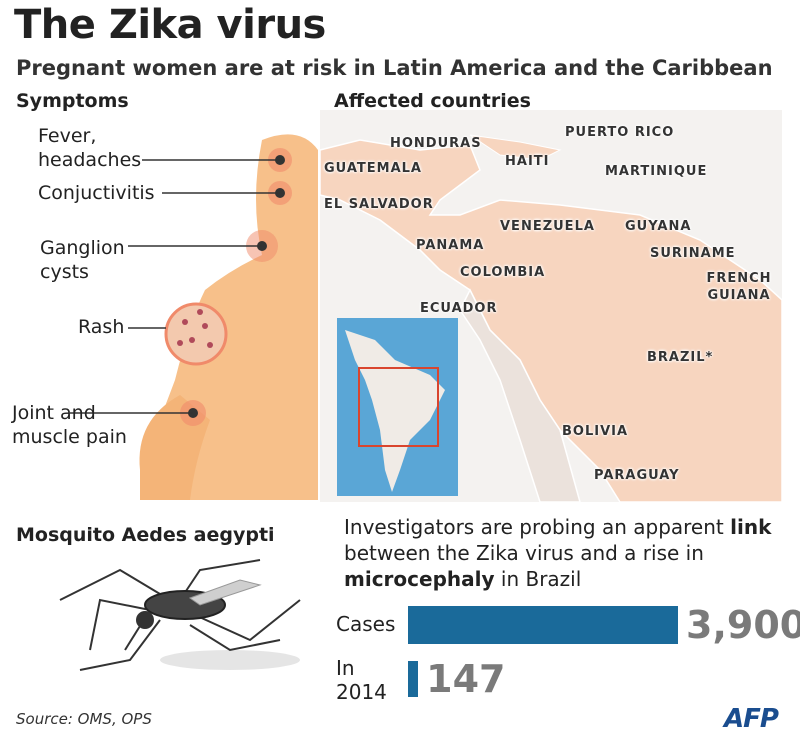 Image resolution: width=800 pixels, height=741 pixels. What do you see at coordinates (398, 407) in the screenshot?
I see `inset-frame` at bounding box center [398, 407].